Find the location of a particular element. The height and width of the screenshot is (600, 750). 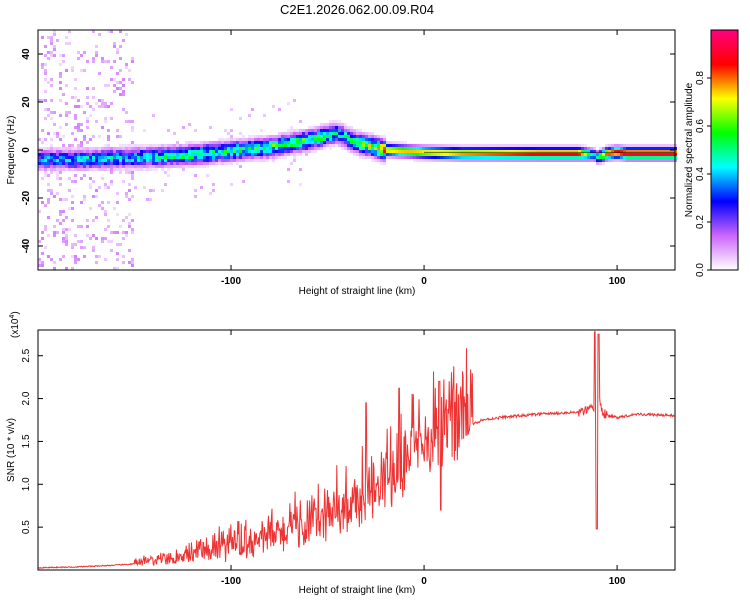

snr-x-tick-label: 0 is located at coordinates (424, 581).